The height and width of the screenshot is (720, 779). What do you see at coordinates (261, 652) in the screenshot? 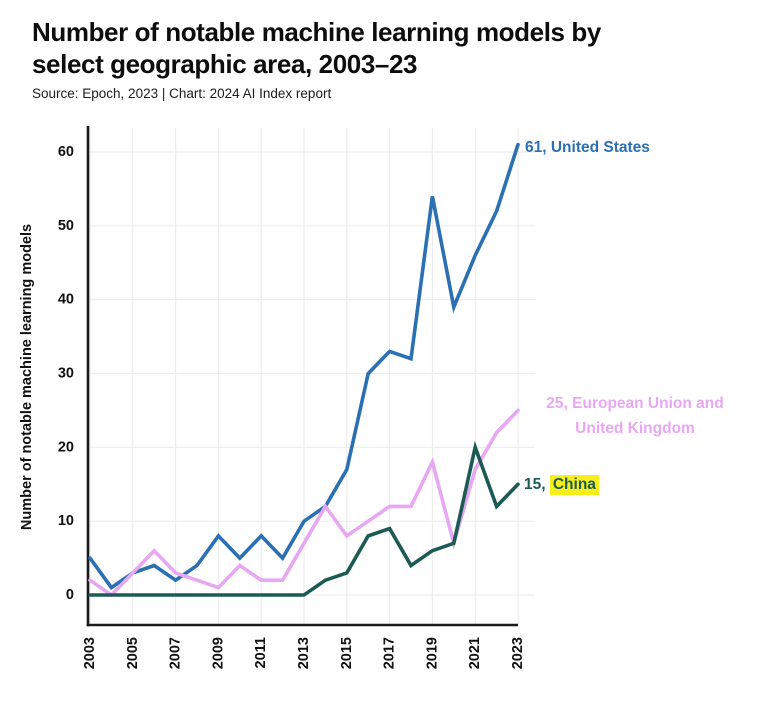
I see `x-tick-label: 2011` at bounding box center [261, 652].